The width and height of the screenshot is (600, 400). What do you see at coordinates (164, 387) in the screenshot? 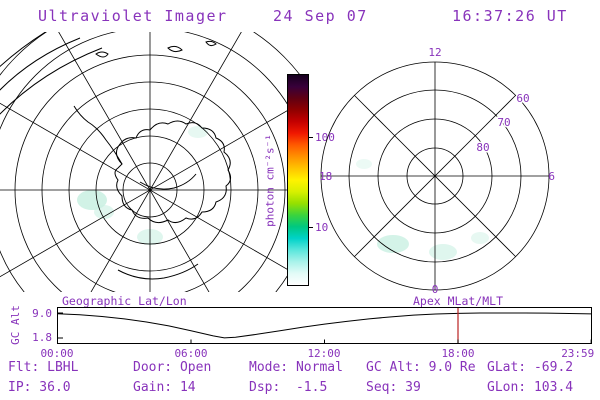
I see `status-gain: Gain: 14` at bounding box center [164, 387].